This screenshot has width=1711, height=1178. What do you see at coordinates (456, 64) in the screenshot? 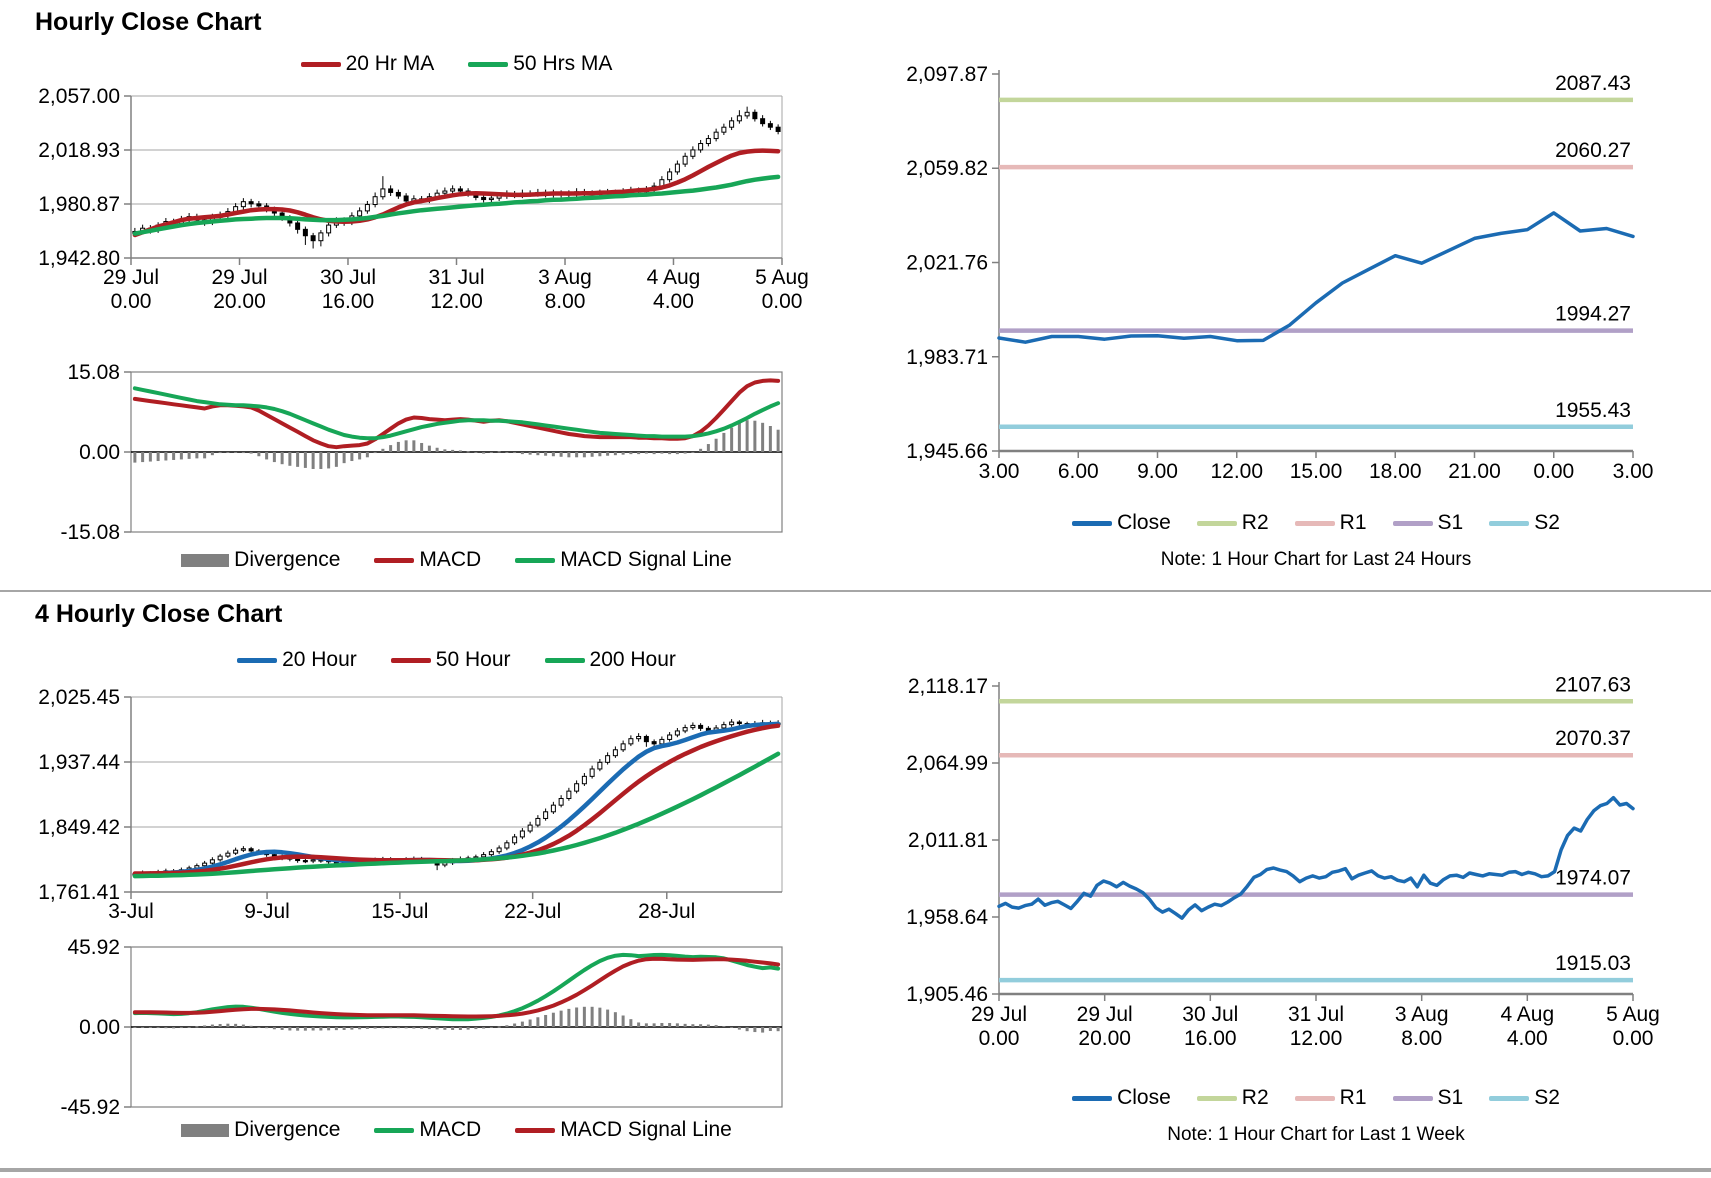
I see `hourly-price-legend: 20 Hr MA 50 Hrs MA` at bounding box center [456, 64].